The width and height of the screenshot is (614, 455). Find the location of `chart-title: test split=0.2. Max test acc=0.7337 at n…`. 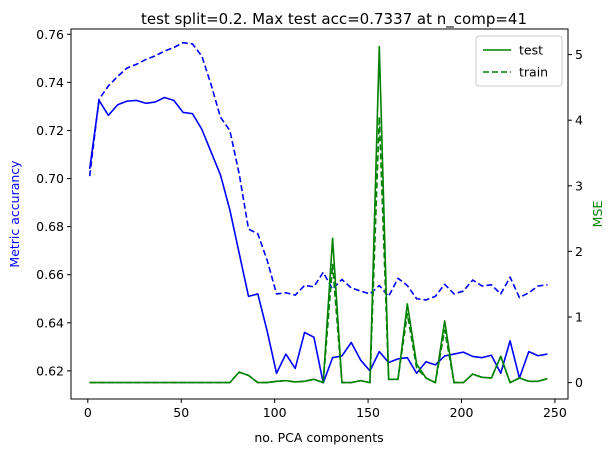

chart-title: test split=0.2. Max test acc=0.7337 at n… is located at coordinates (334, 19).